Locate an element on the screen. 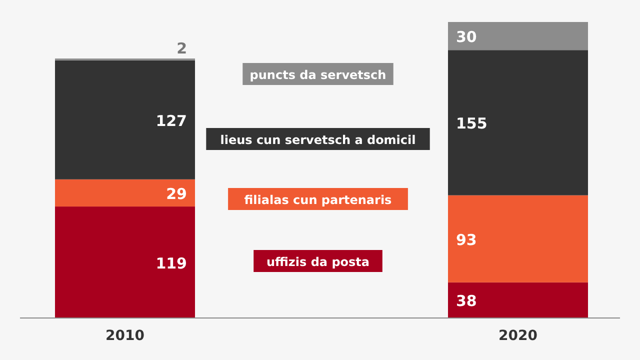  data-label: 155 is located at coordinates (472, 123).